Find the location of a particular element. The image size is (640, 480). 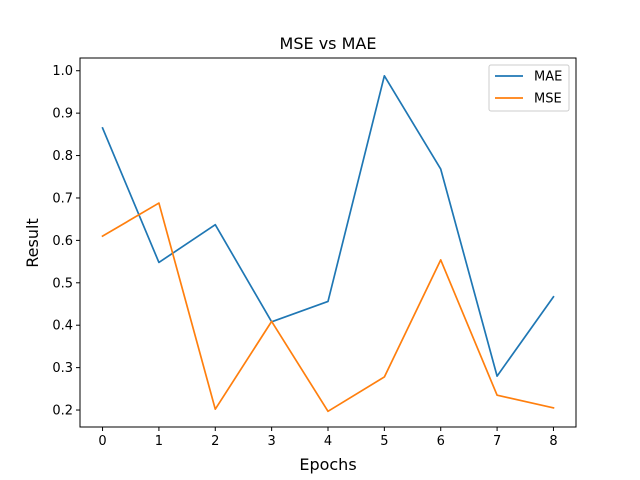

y-tick-label: 0.5 is located at coordinates (62, 283).